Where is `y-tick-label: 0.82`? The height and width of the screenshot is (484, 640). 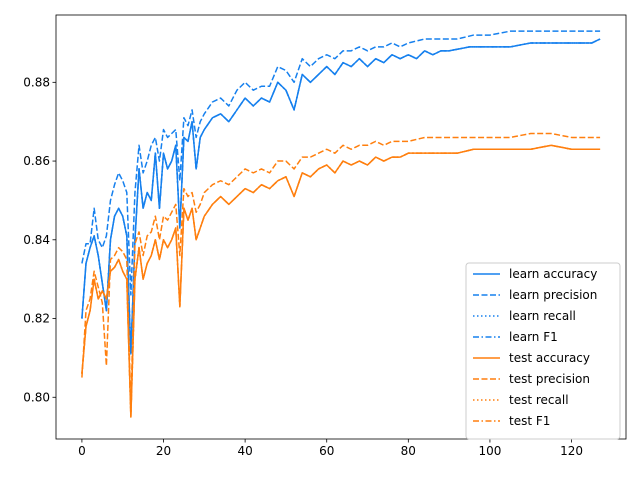 y-tick-label: 0.82 is located at coordinates (36, 319).